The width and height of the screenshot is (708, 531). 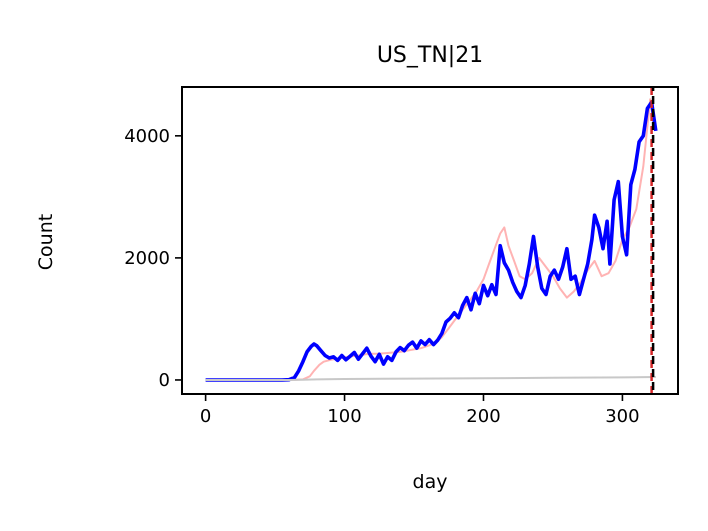 I want to click on y-axis-label: Count, so click(x=46, y=242).